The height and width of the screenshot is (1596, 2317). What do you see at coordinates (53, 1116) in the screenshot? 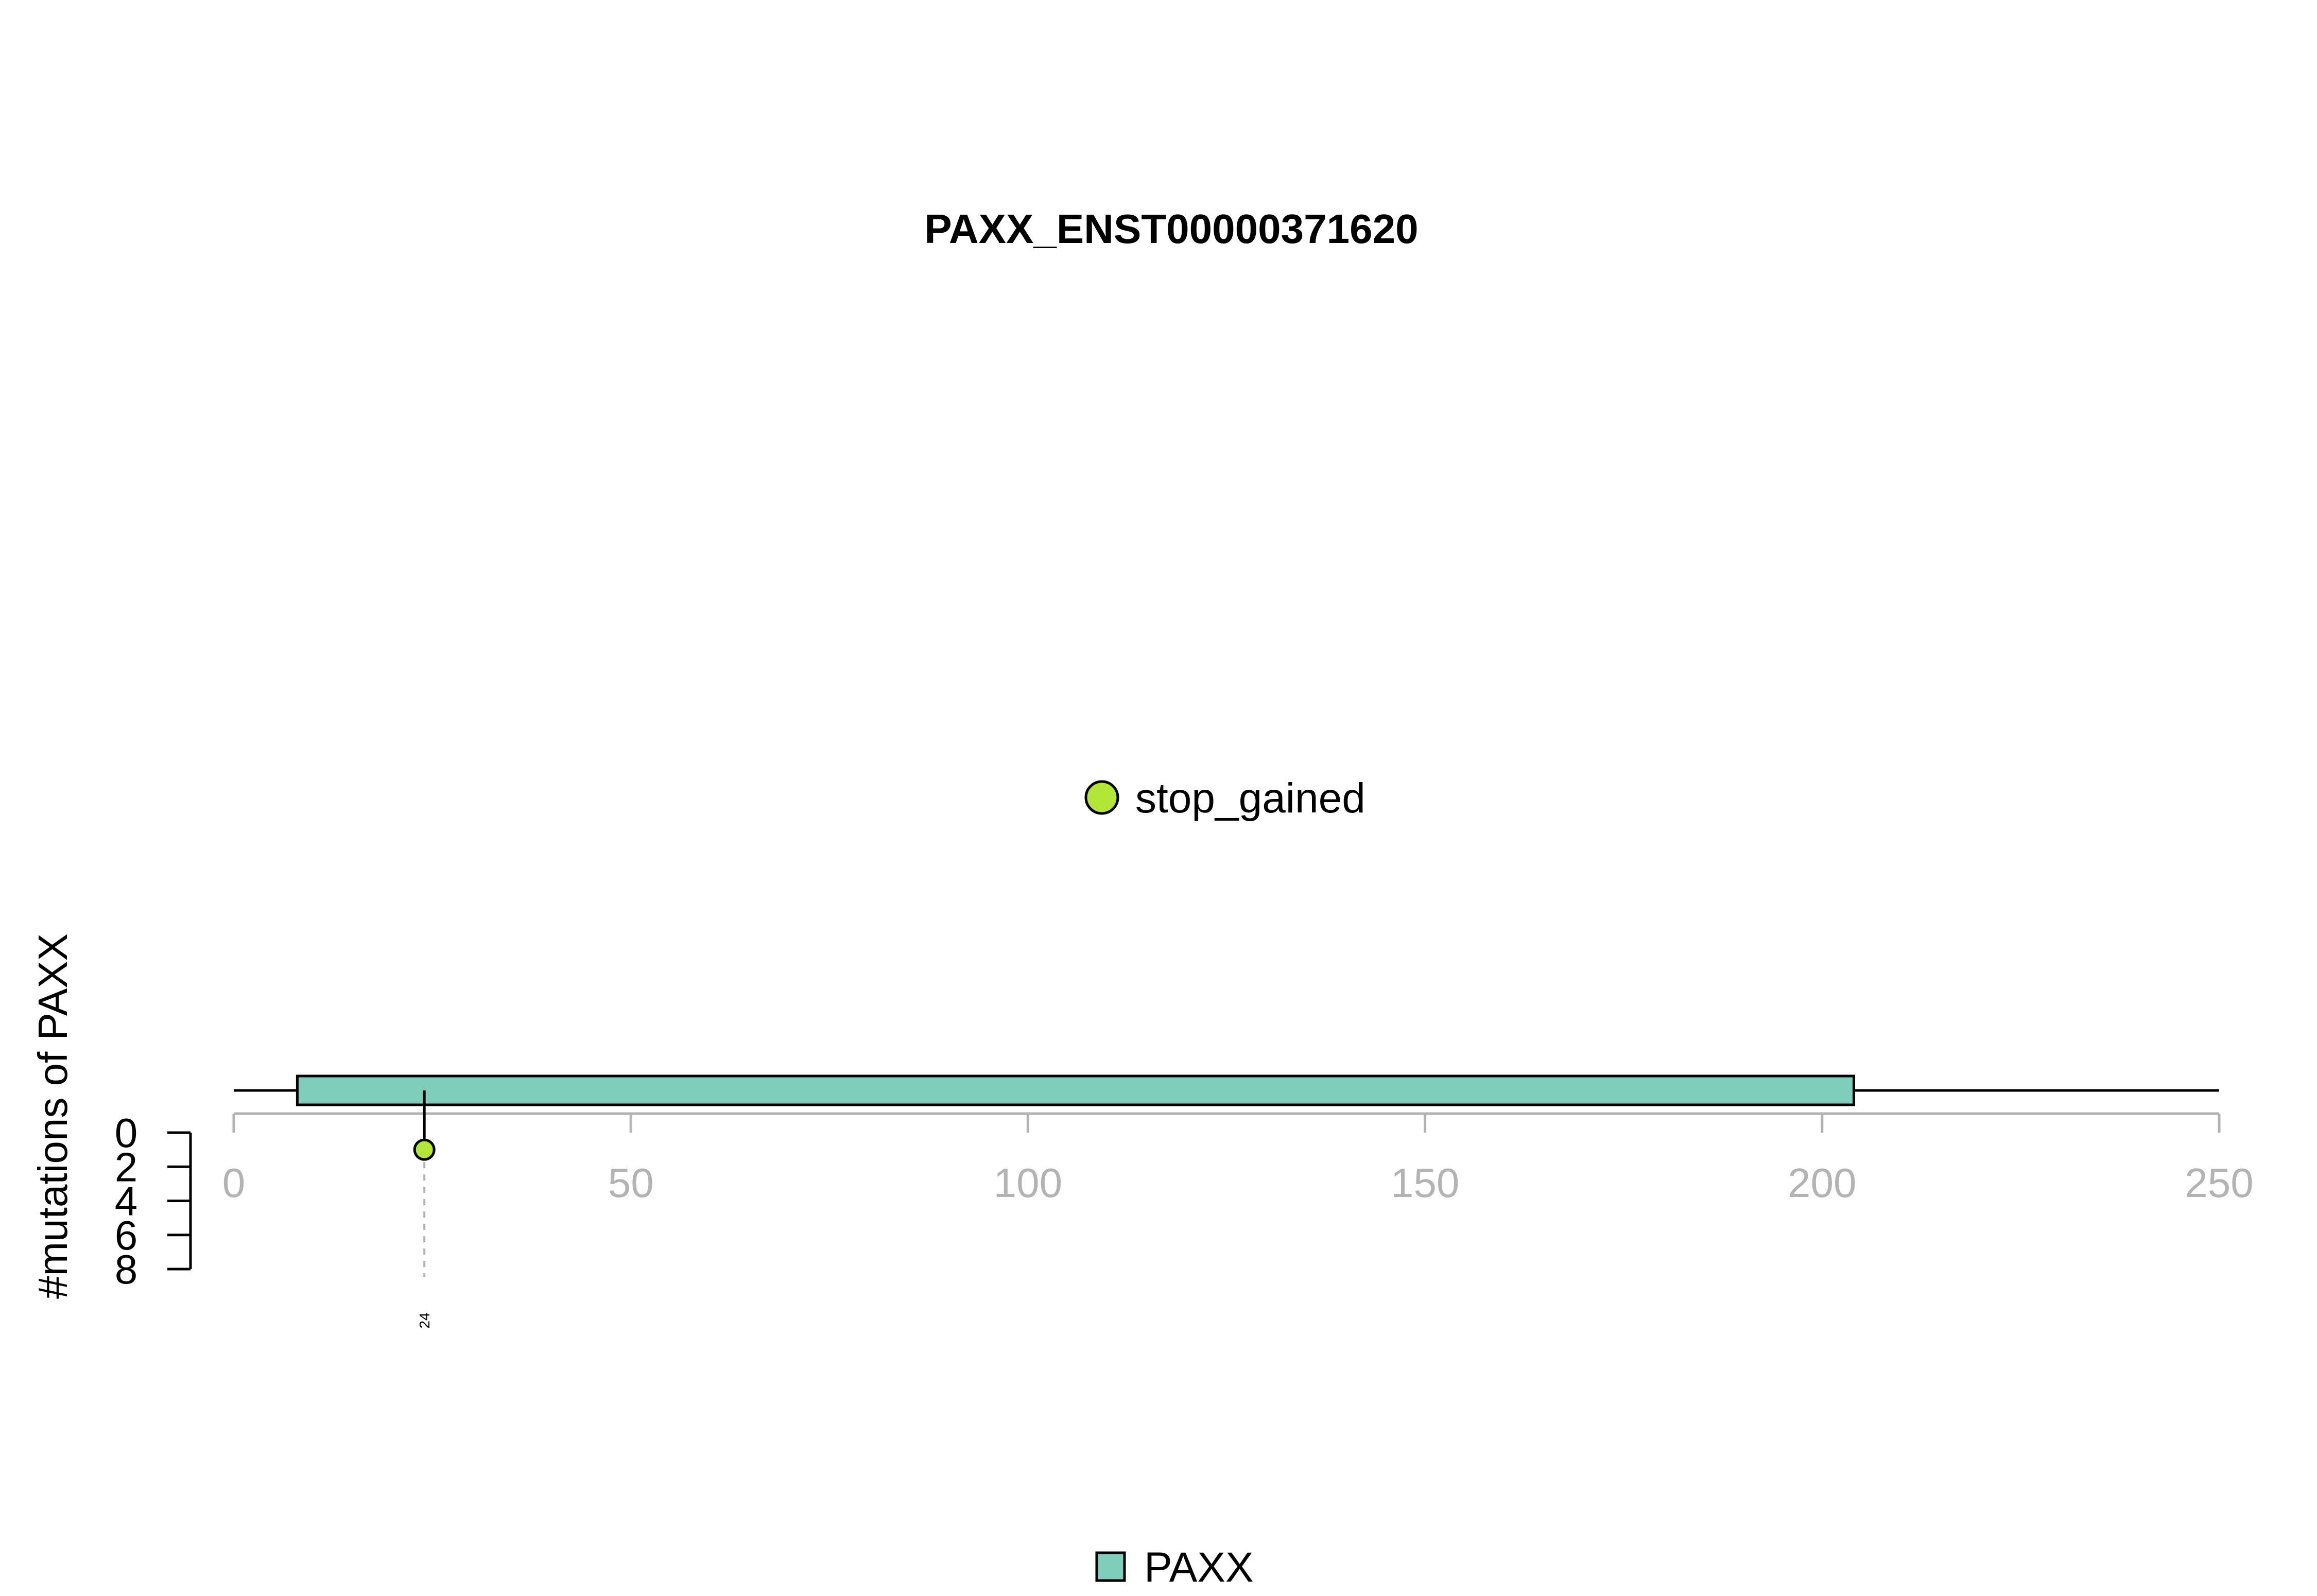
I see `y-axis-label: #mutations of PAXX` at bounding box center [53, 1116].